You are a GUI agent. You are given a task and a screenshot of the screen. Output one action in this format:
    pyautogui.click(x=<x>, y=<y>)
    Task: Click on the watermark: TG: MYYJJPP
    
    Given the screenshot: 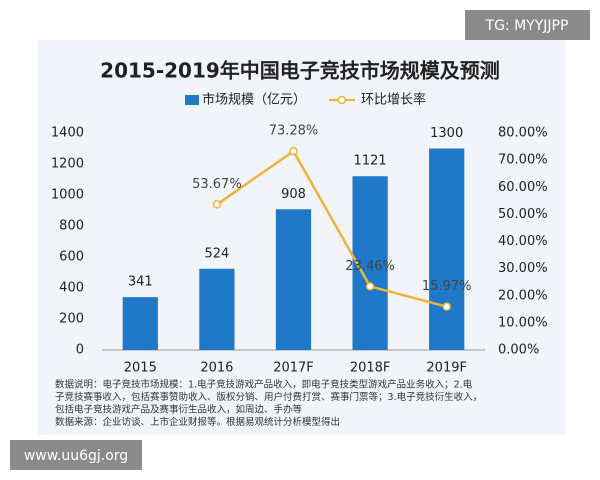 What is the action you would take?
    pyautogui.click(x=527, y=26)
    